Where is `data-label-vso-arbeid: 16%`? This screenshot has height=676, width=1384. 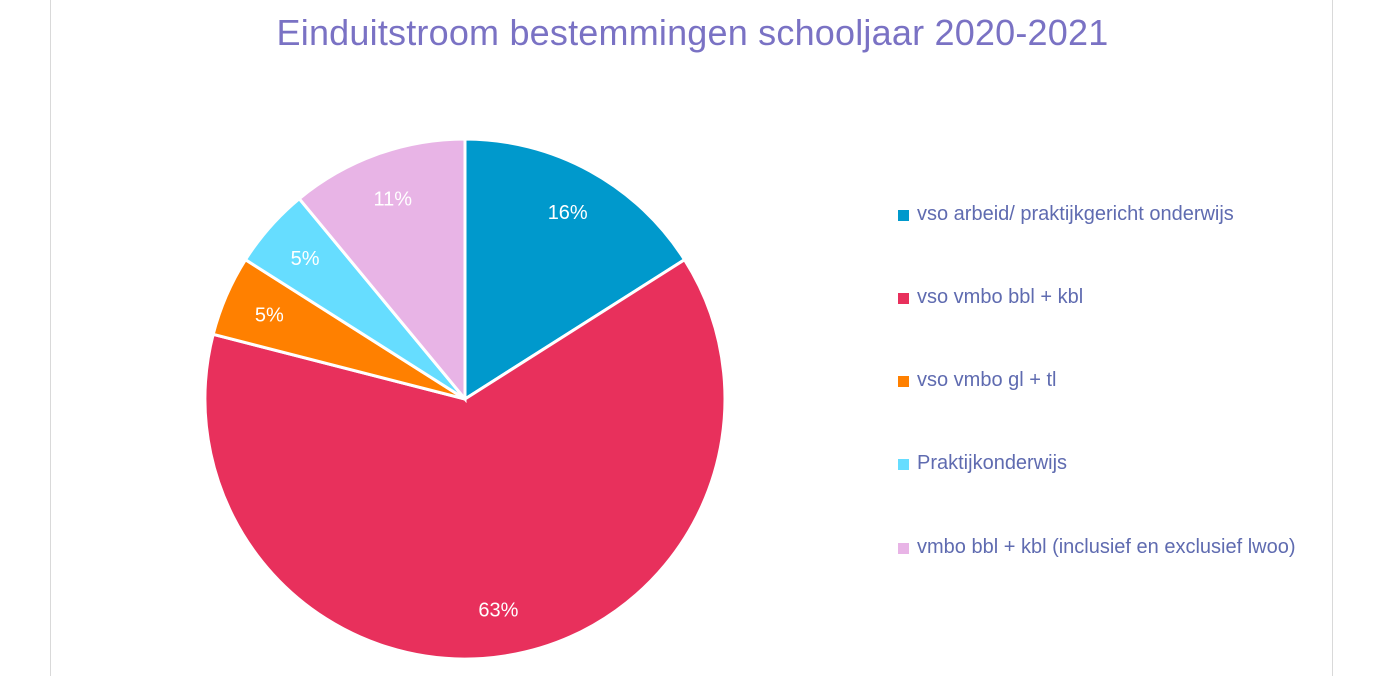 data-label-vso-arbeid: 16% is located at coordinates (568, 213).